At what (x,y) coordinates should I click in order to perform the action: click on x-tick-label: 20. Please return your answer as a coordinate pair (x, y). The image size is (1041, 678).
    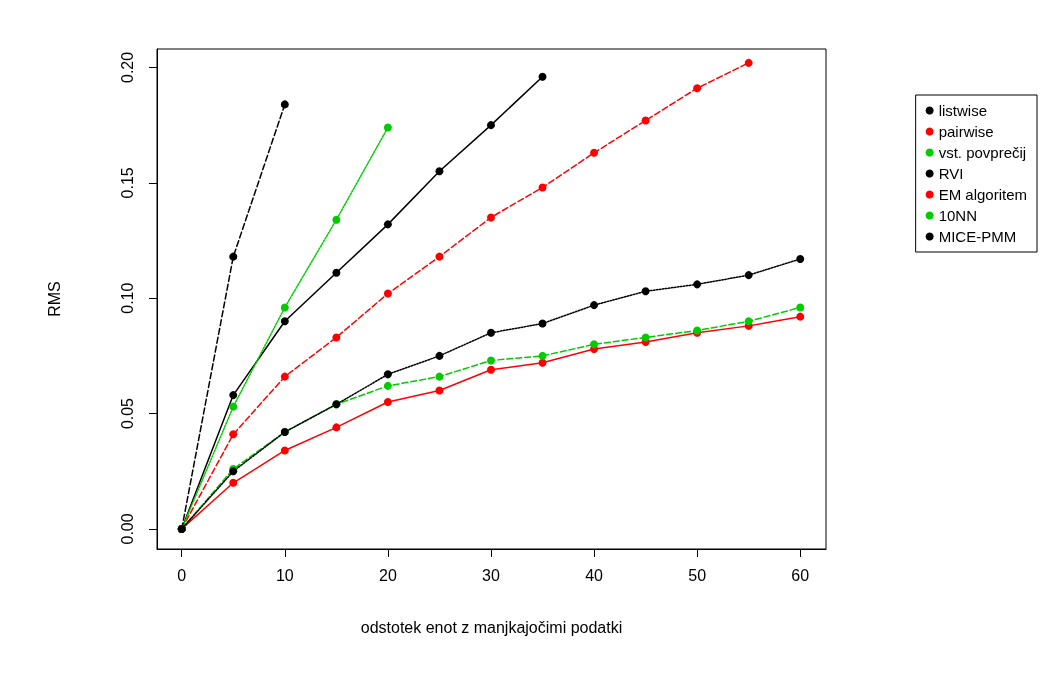
    Looking at the image, I should click on (388, 575).